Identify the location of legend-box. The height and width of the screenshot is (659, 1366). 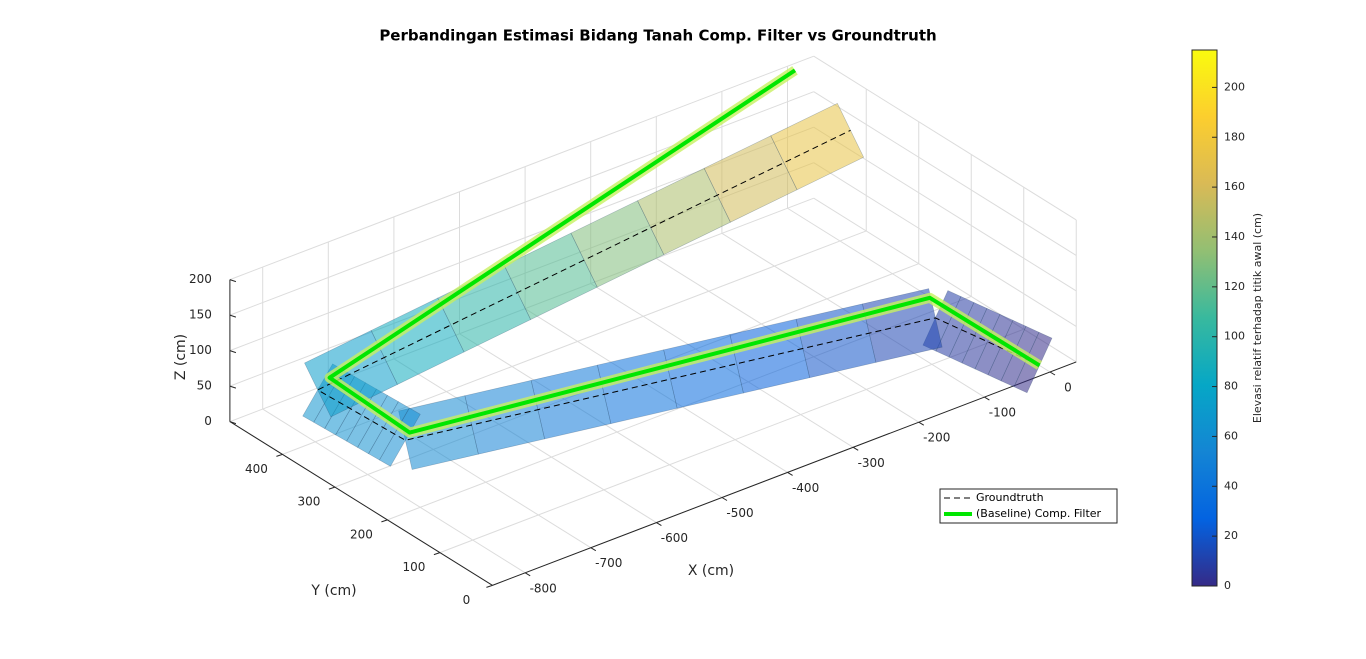
(1028, 506).